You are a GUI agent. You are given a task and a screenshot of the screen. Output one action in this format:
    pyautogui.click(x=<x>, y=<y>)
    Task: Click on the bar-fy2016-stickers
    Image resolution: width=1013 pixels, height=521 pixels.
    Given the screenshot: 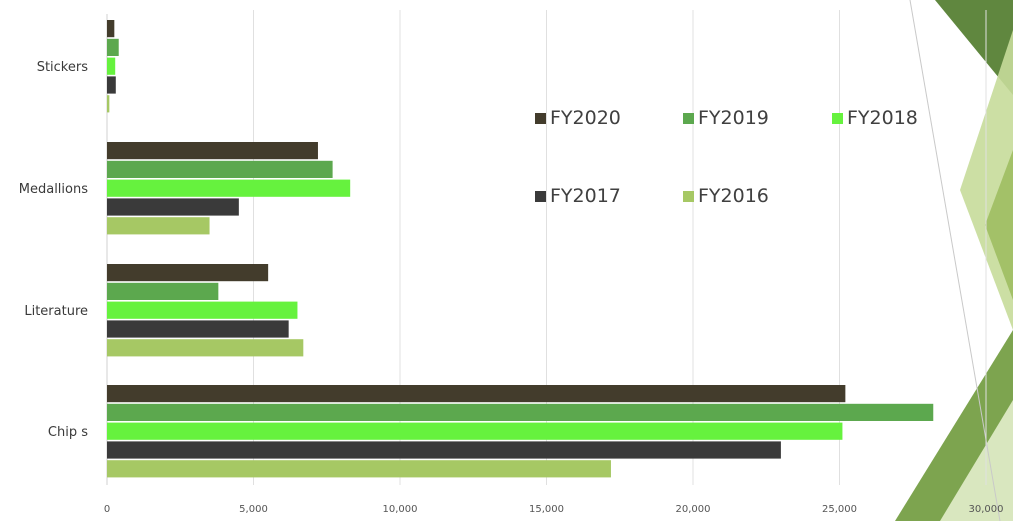 What is the action you would take?
    pyautogui.click(x=108, y=104)
    